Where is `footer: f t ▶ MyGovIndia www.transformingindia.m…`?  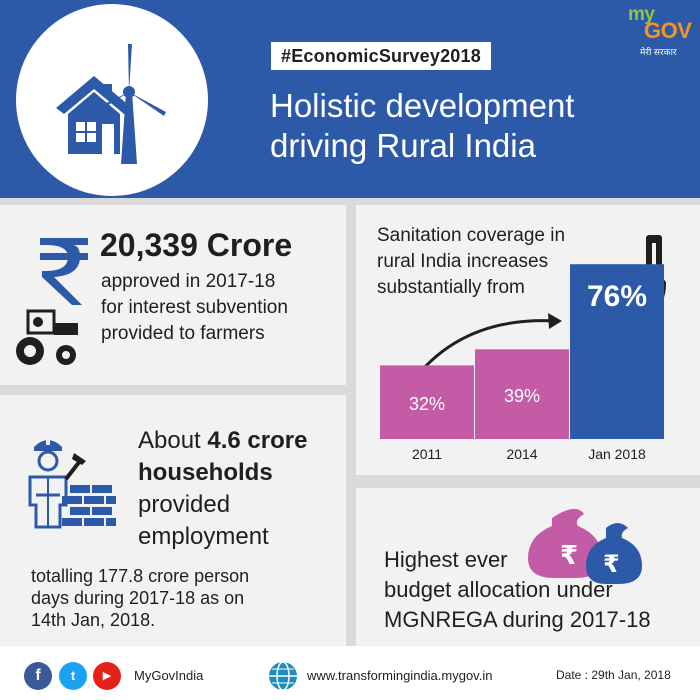
footer: f t ▶ MyGovIndia www.transformingindia.m… is located at coordinates (350, 673).